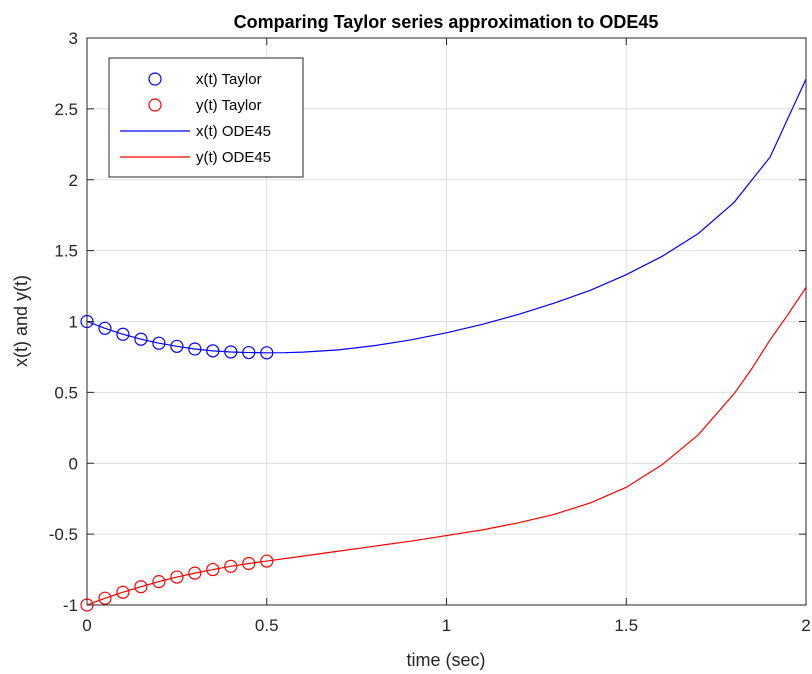 The image size is (812, 674). What do you see at coordinates (805, 625) in the screenshot?
I see `x-tick-label: 2` at bounding box center [805, 625].